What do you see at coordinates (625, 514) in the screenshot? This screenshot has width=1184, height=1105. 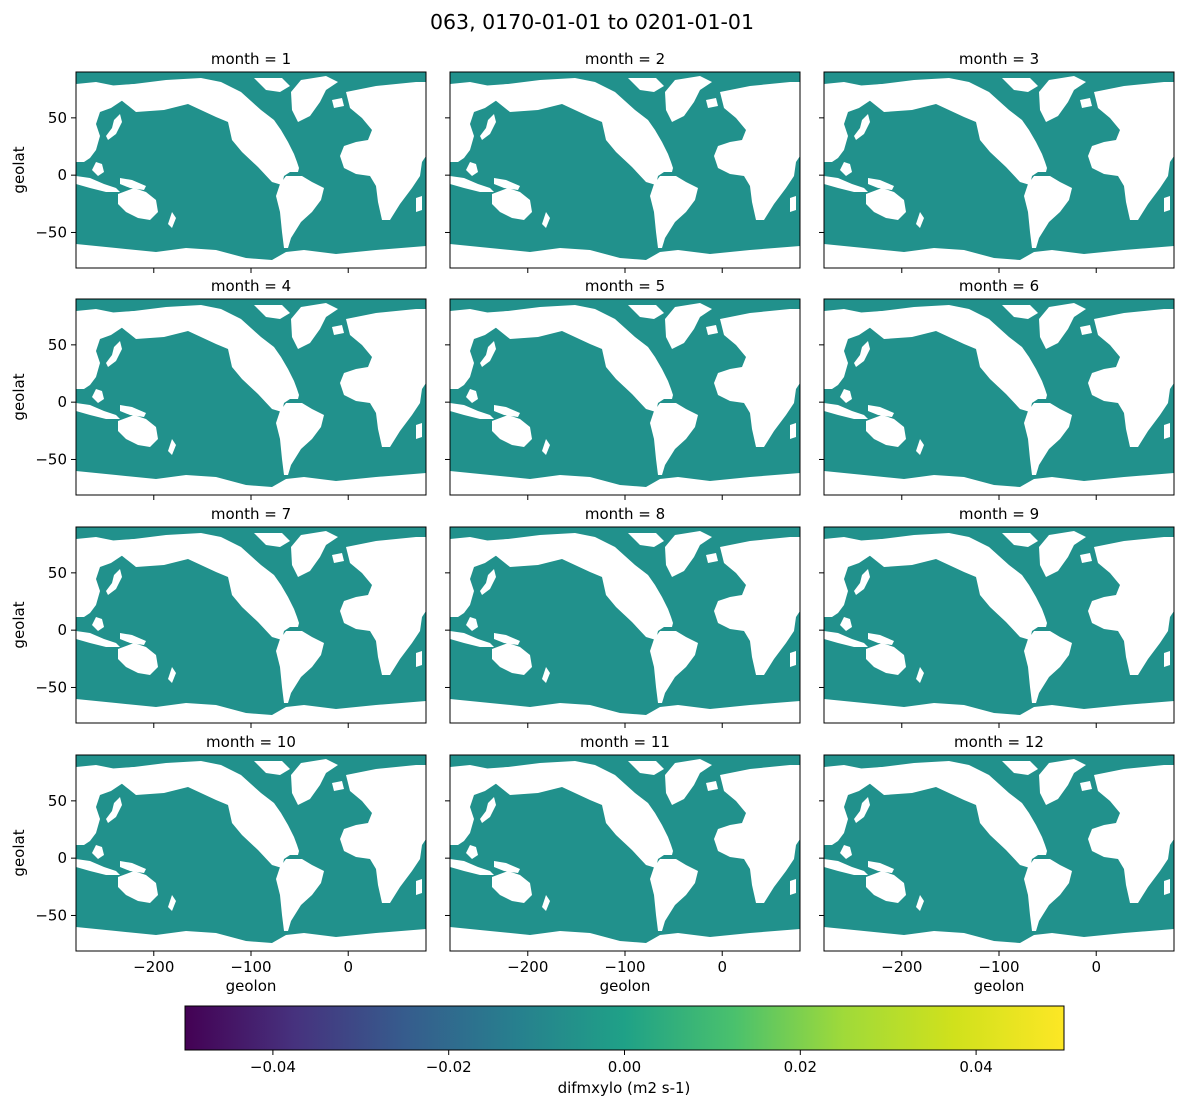 I see `panel-title: month = 8` at bounding box center [625, 514].